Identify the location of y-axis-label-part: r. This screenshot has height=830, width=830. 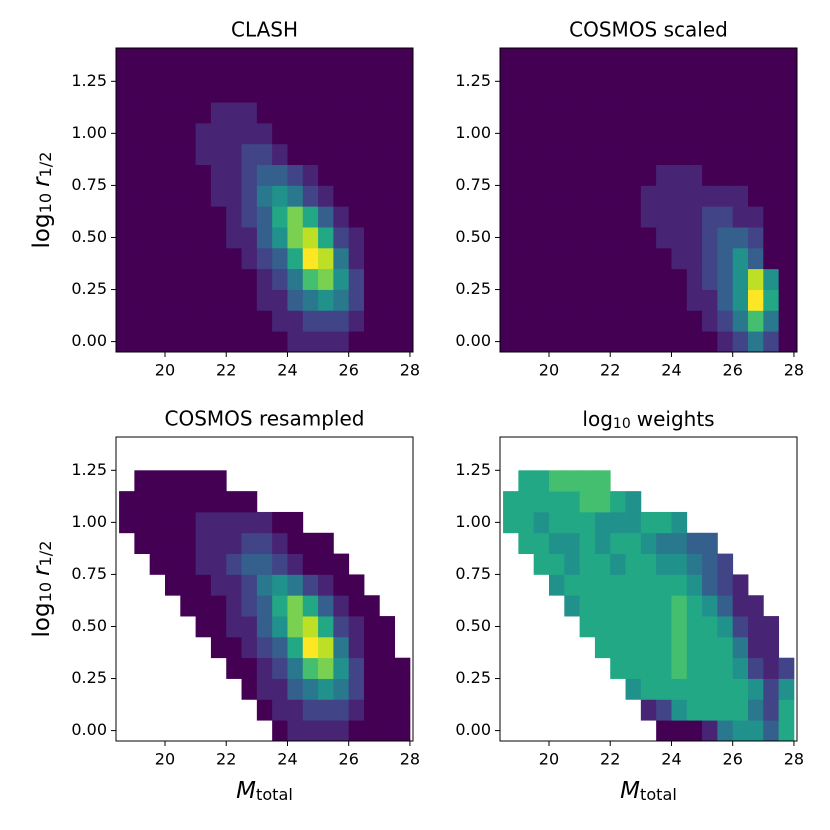
(42, 570).